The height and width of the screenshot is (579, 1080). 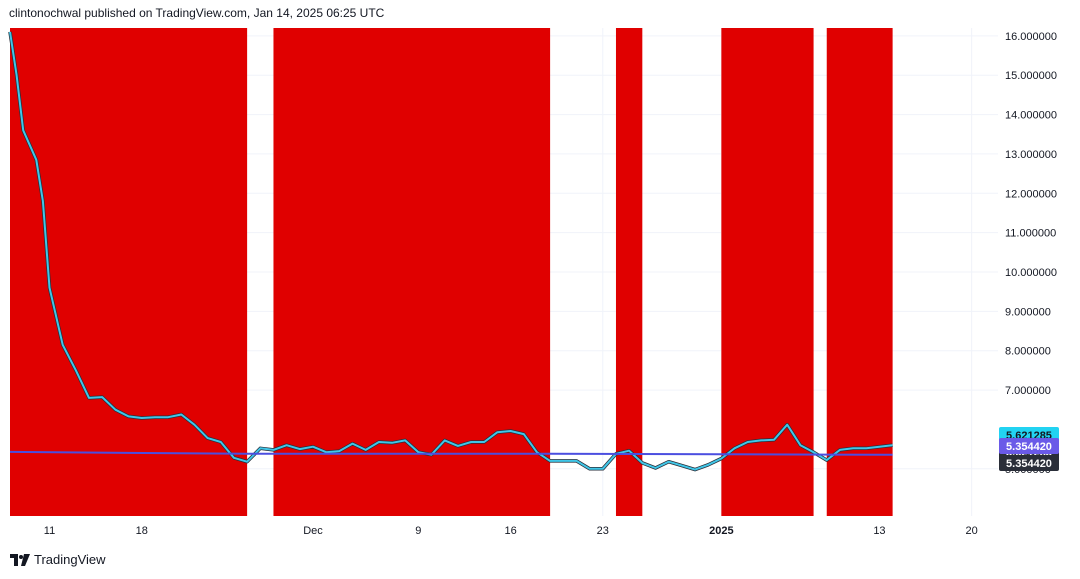 I want to click on x-tick-label: 2025, so click(x=721, y=531).